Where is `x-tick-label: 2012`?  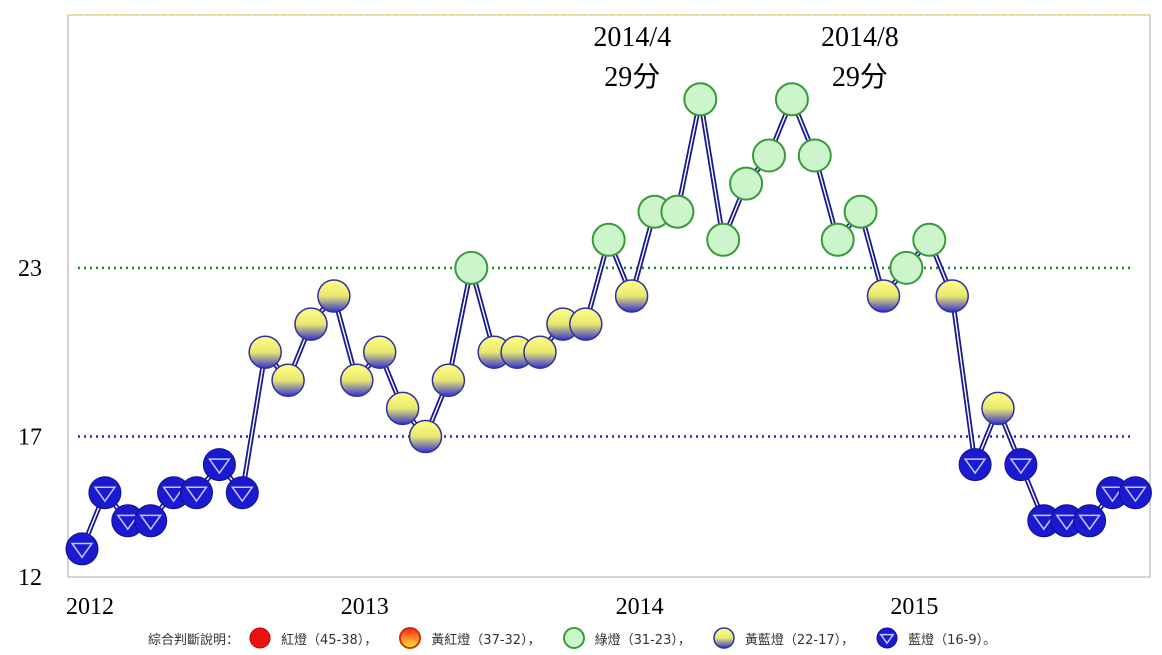 x-tick-label: 2012 is located at coordinates (90, 607).